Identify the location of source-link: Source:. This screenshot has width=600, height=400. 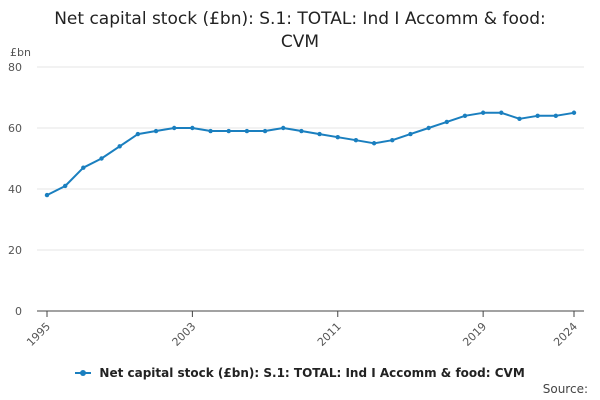
(565, 389).